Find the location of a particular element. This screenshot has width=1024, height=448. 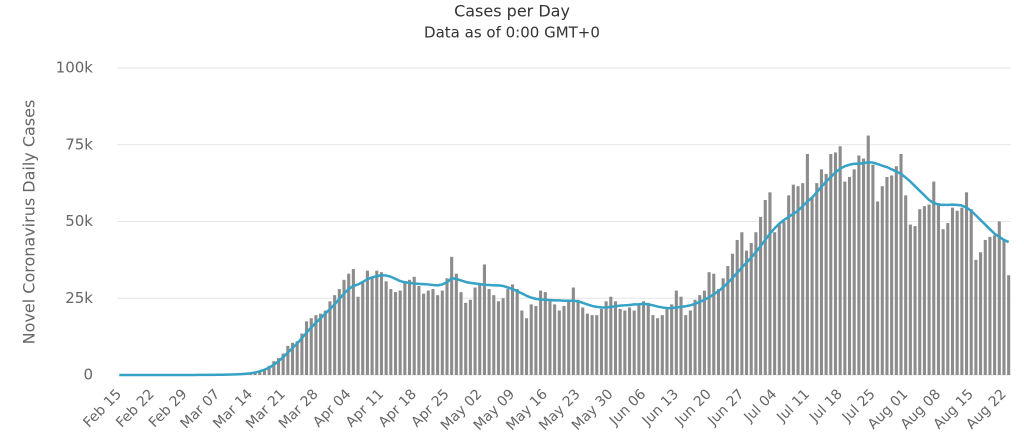

x-tick-label: Jul 04 is located at coordinates (761, 406).